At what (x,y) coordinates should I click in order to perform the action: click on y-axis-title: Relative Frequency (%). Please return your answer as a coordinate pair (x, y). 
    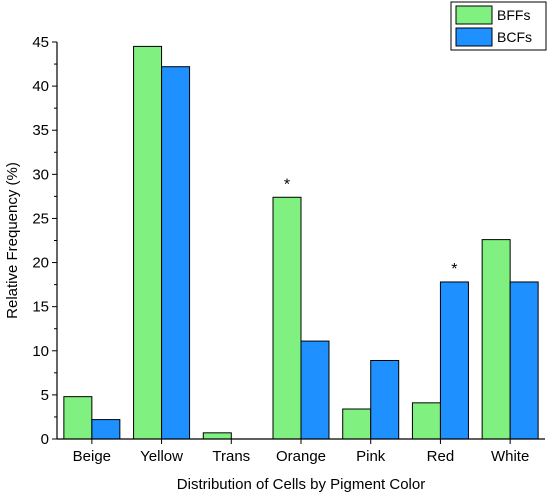
    Looking at the image, I should click on (12, 240).